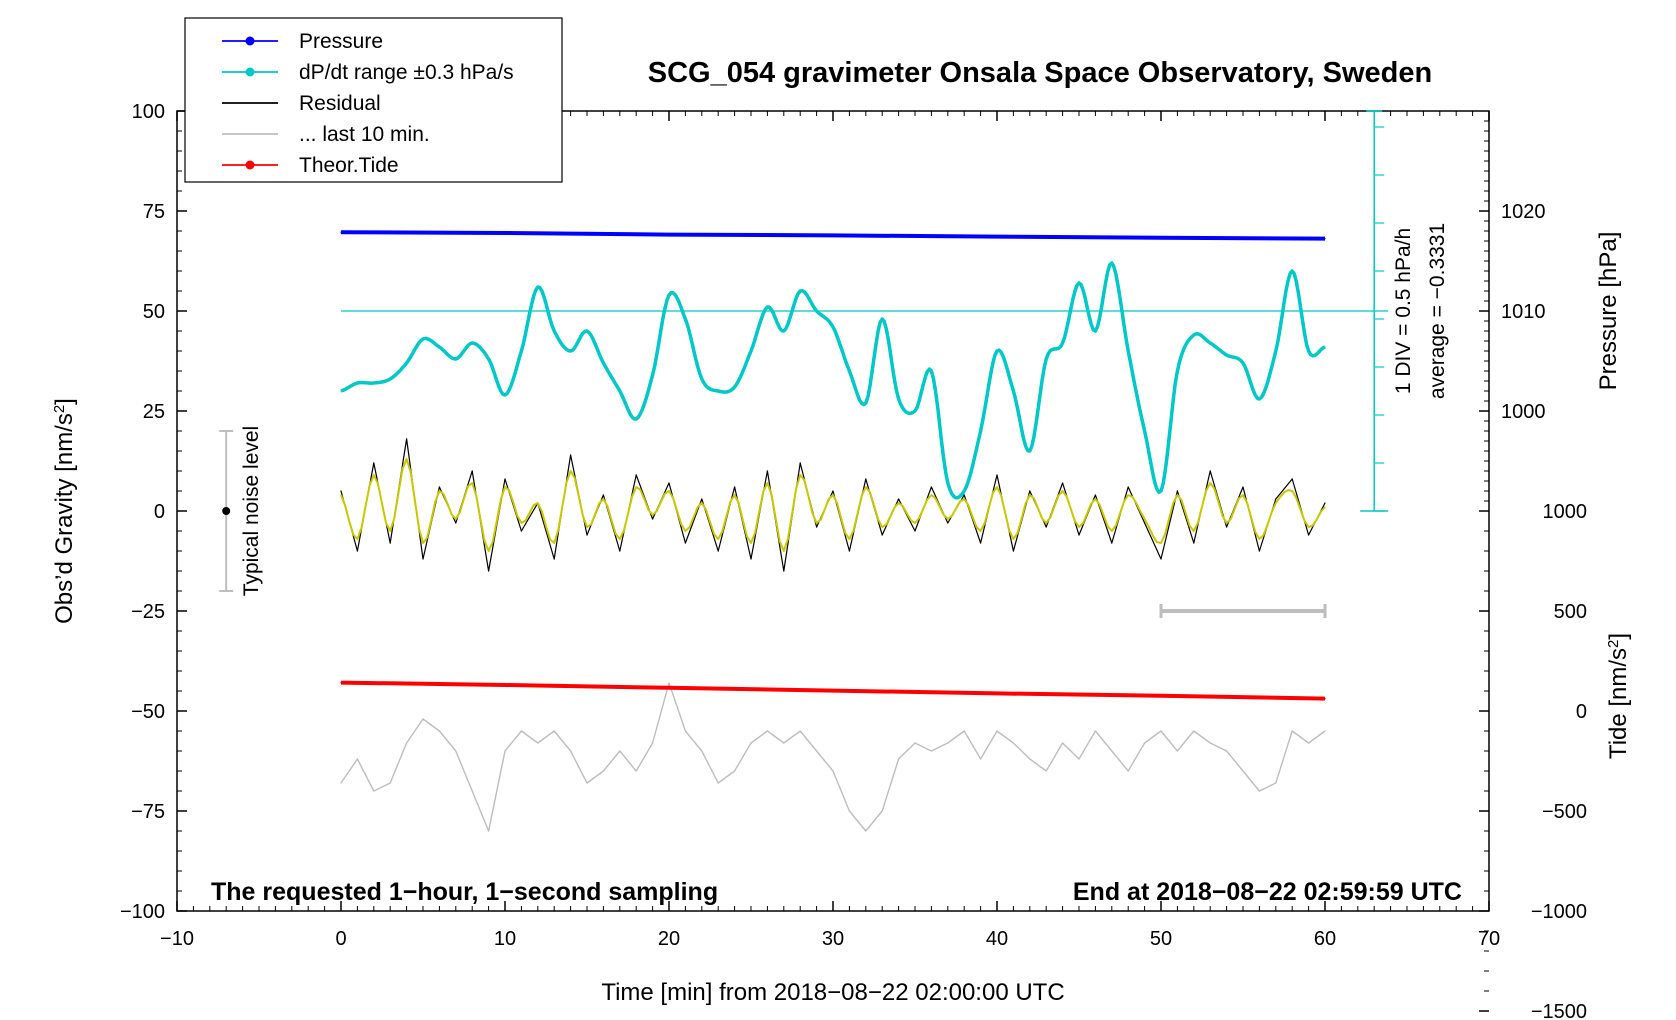 This screenshot has height=1020, width=1676. I want to click on dpdt-scale-bar, so click(1374, 311).